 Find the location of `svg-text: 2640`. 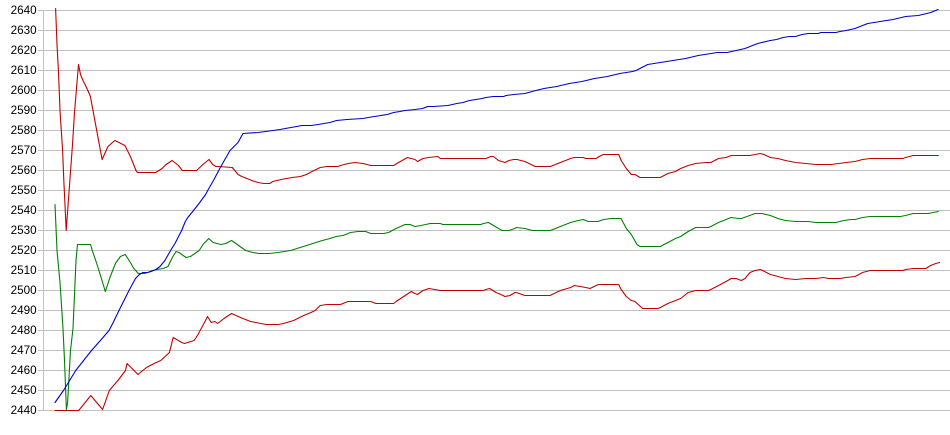

svg-text: 2640 is located at coordinates (24, 10).